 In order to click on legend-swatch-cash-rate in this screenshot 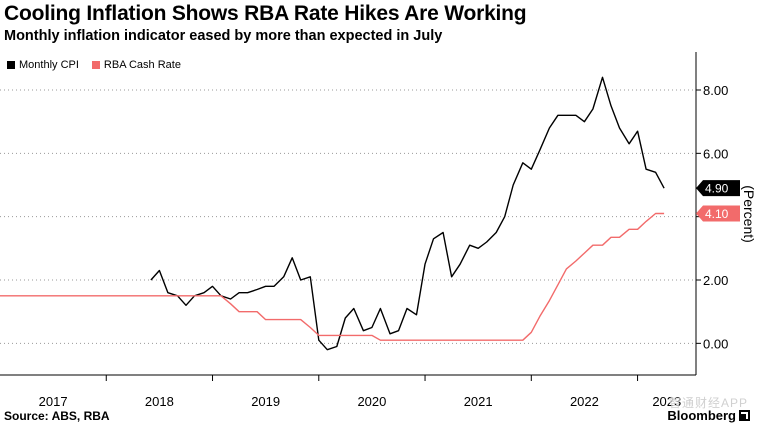, I will do `click(95, 65)`.